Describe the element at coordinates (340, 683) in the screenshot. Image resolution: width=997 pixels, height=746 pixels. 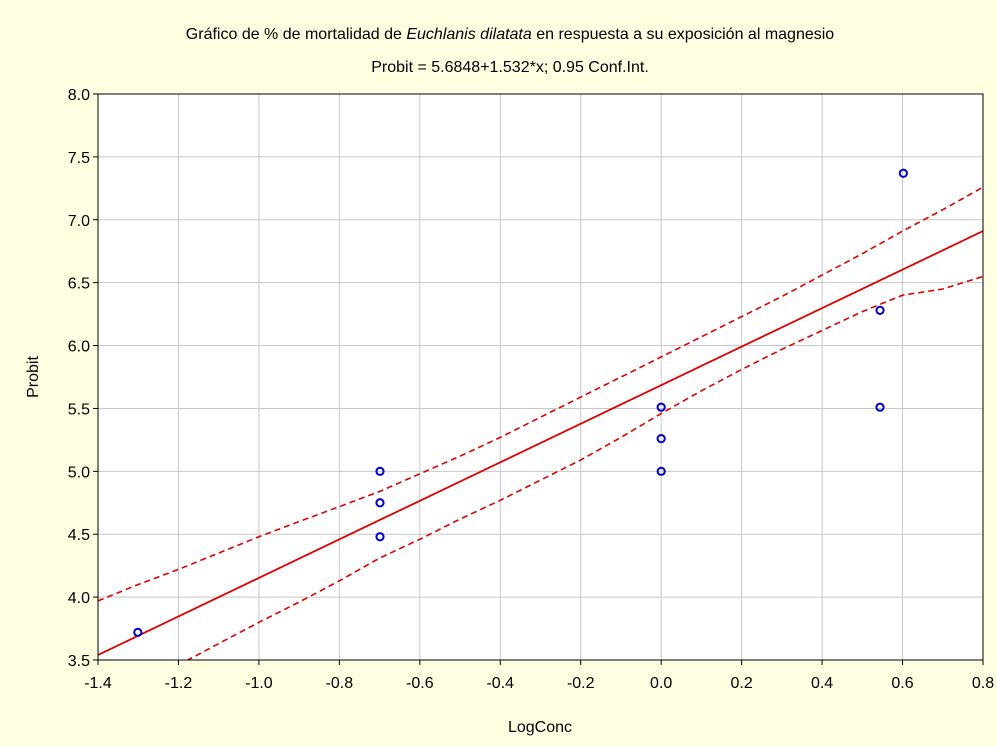
I see `x-tick-label: -0.8` at that location.